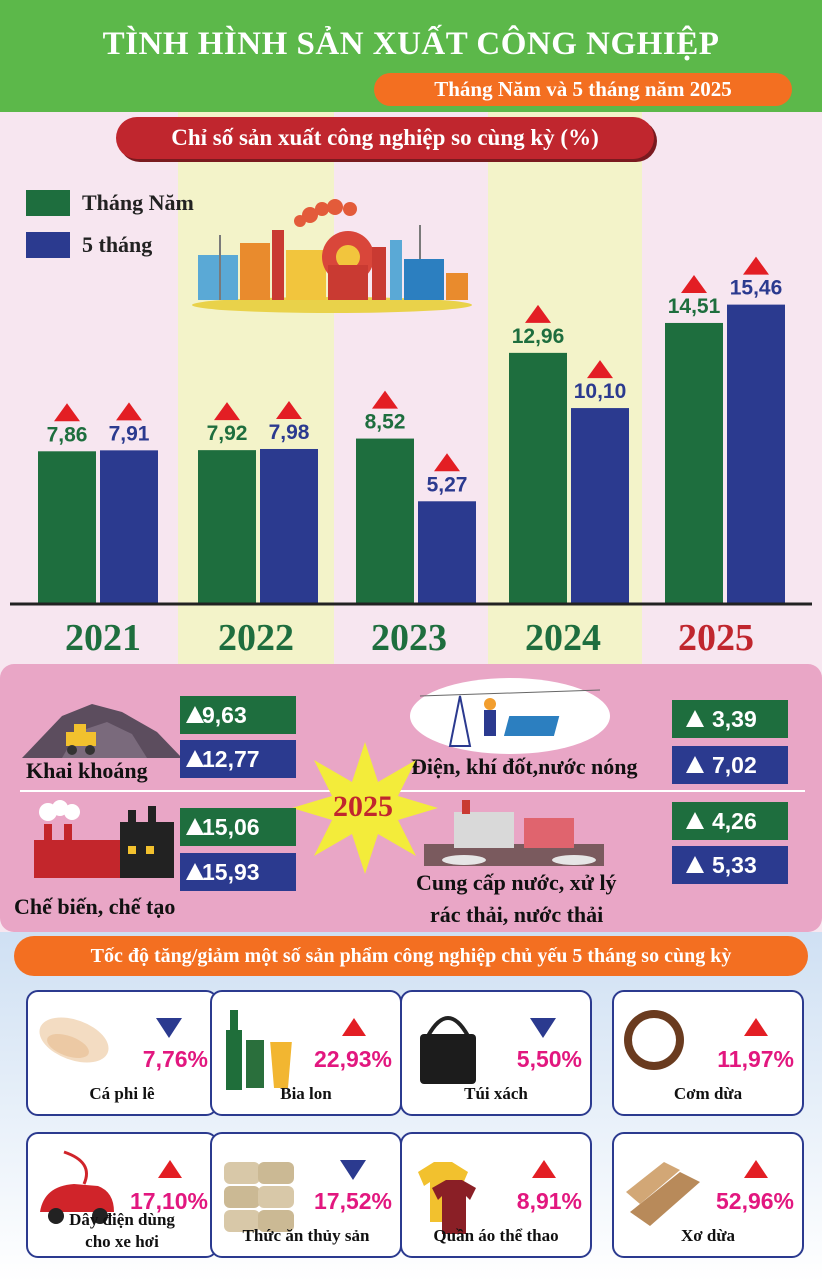 Image resolution: width=822 pixels, height=1282 pixels. I want to click on product-card: 7,76% Cá phi lê, so click(122, 1053).